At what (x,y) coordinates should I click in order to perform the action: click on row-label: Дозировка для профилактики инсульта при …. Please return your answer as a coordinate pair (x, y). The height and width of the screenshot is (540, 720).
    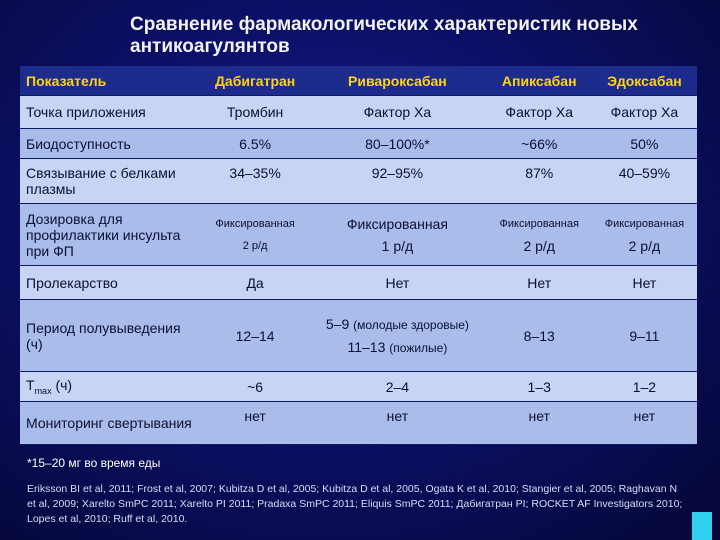
    Looking at the image, I should click on (111, 235).